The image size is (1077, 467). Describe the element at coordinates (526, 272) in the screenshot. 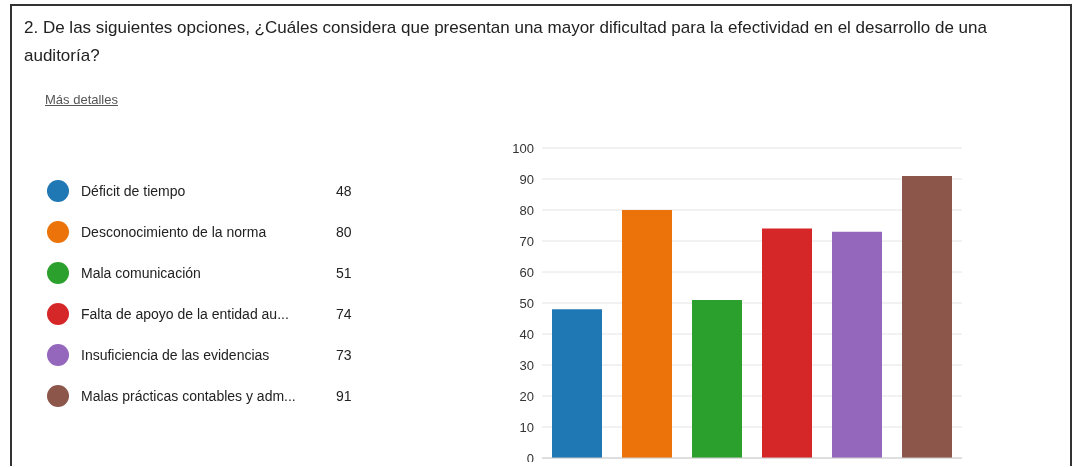

I see `y-tick-label: 60` at that location.